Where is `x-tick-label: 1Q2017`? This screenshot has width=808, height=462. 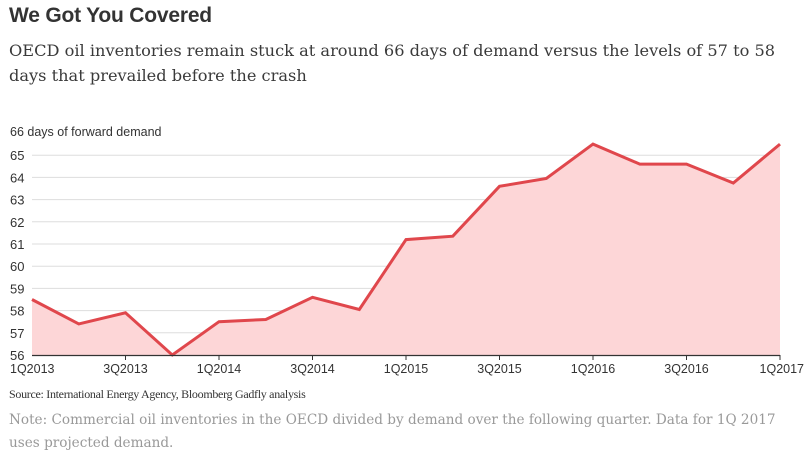 x-tick-label: 1Q2017 is located at coordinates (782, 369).